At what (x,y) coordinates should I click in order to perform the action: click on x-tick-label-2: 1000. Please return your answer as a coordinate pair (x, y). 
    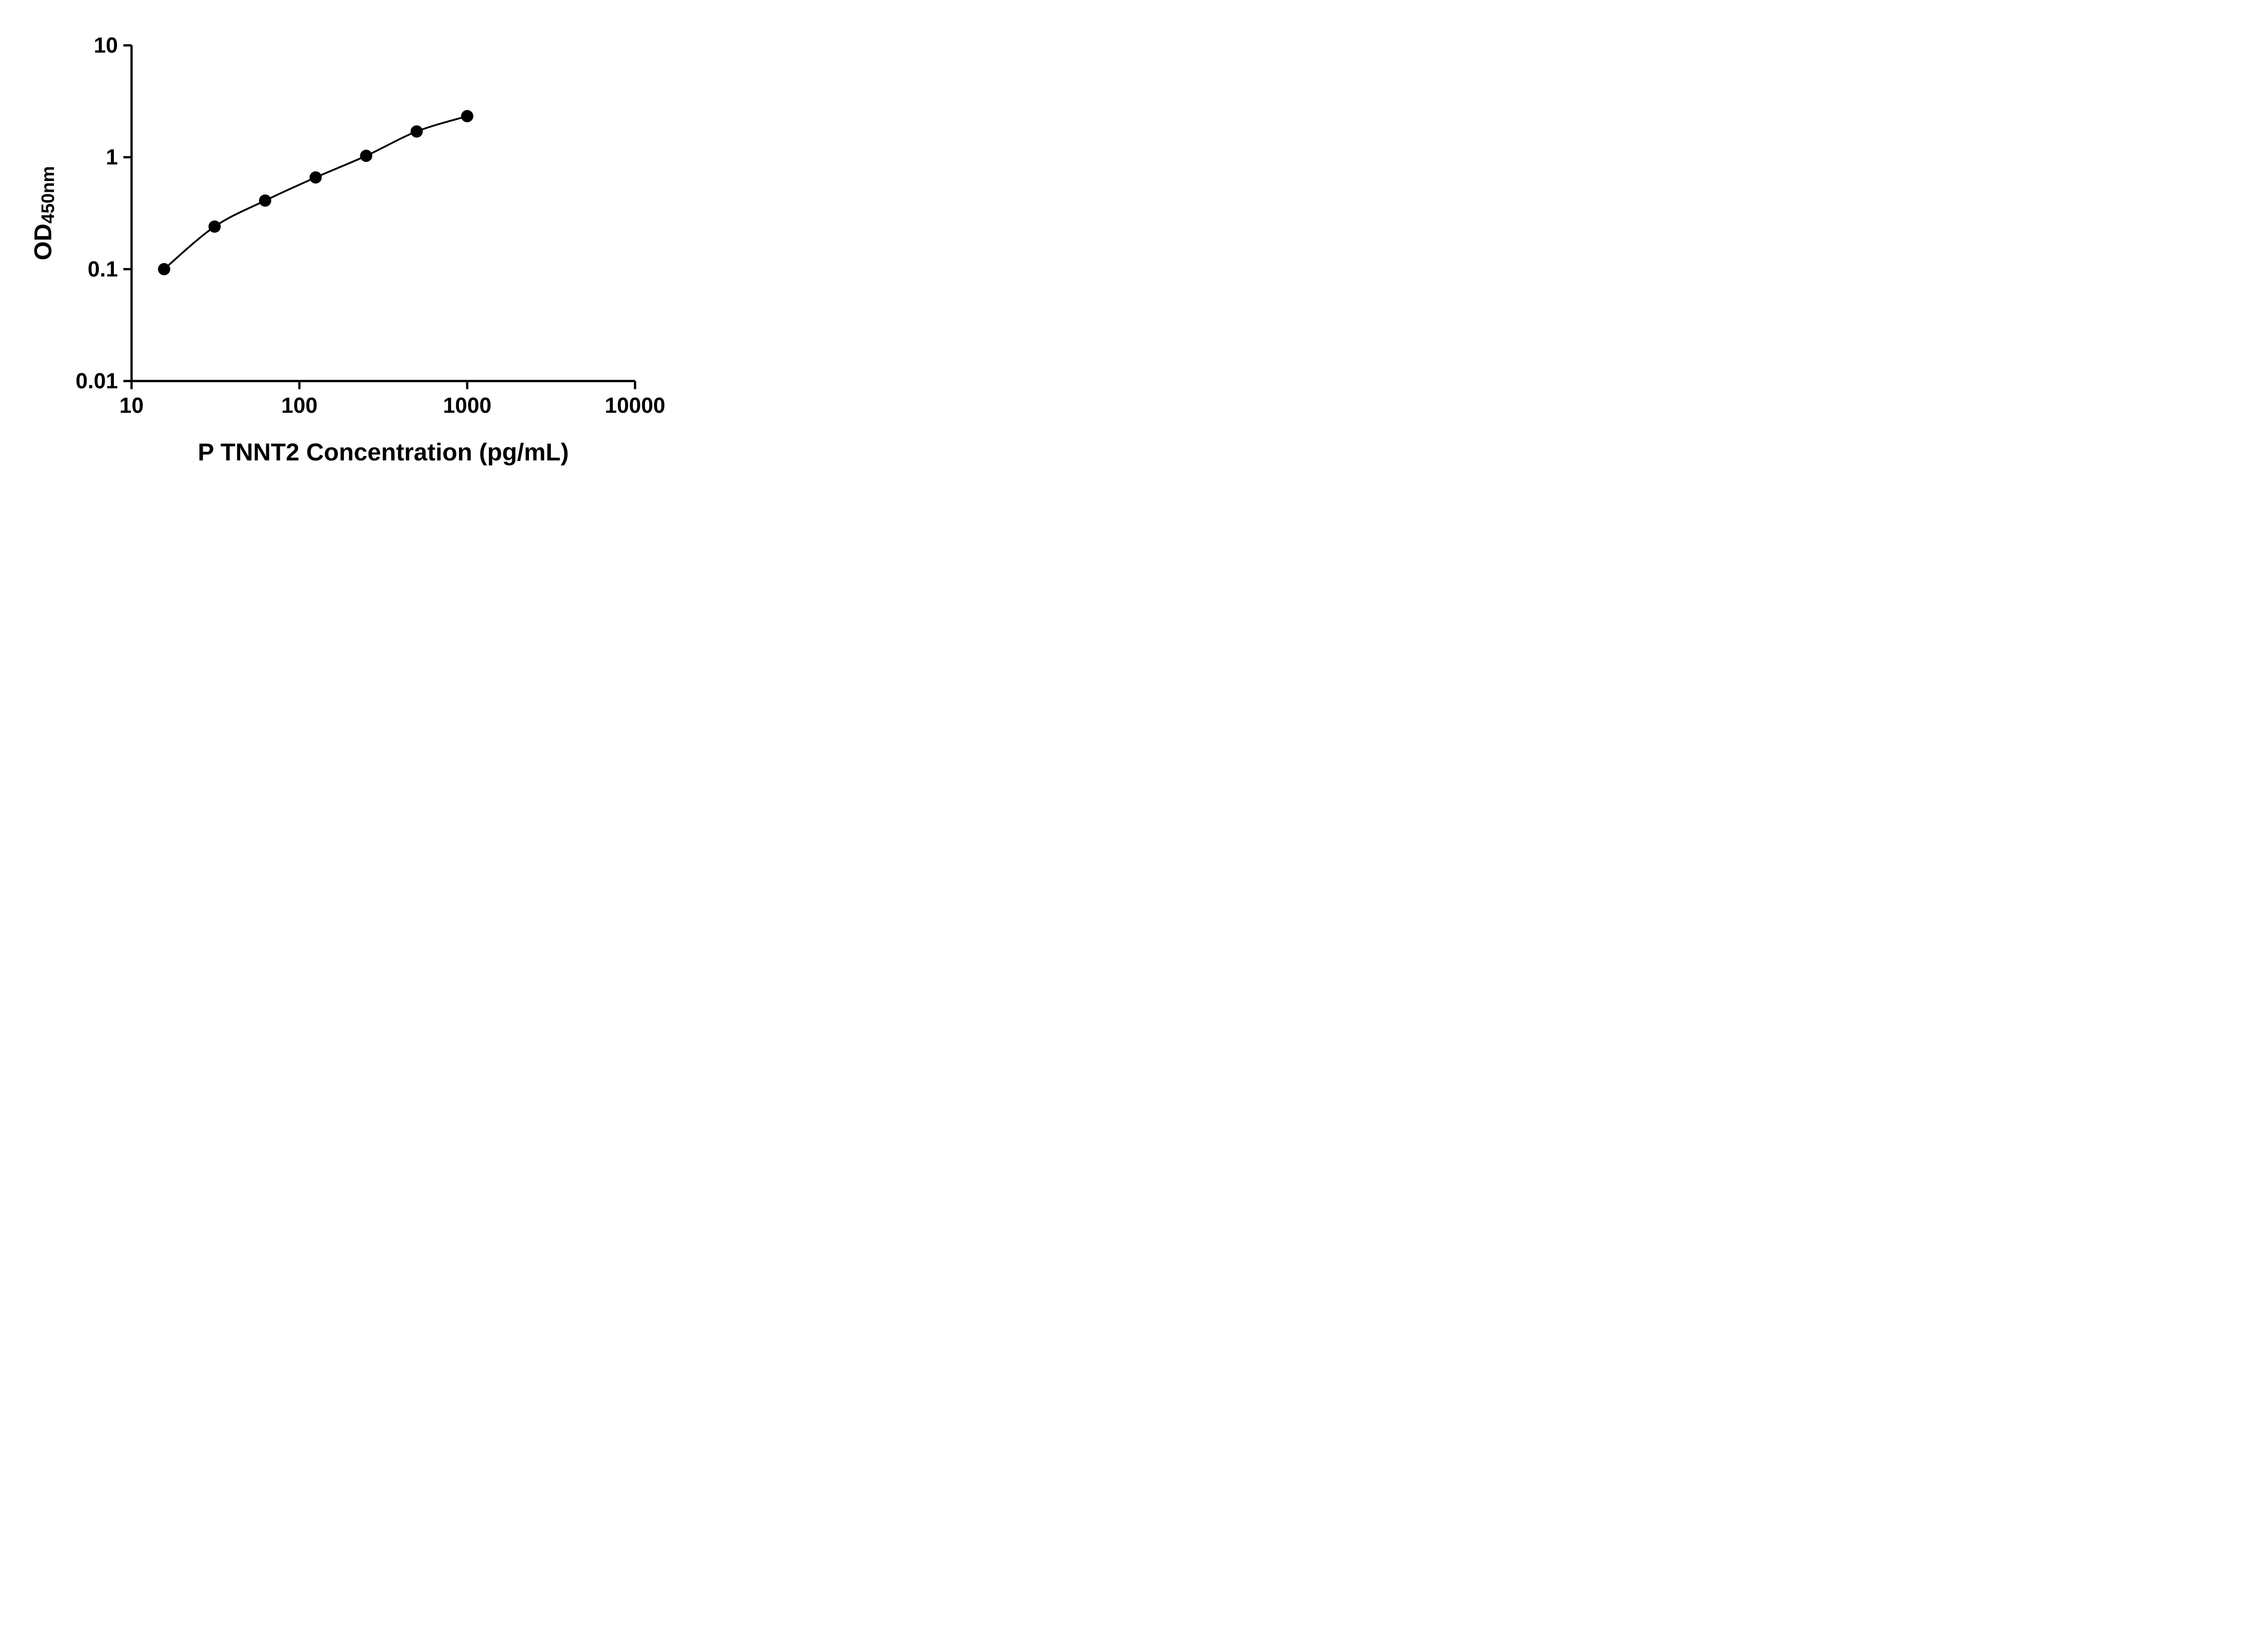
    Looking at the image, I should click on (468, 406).